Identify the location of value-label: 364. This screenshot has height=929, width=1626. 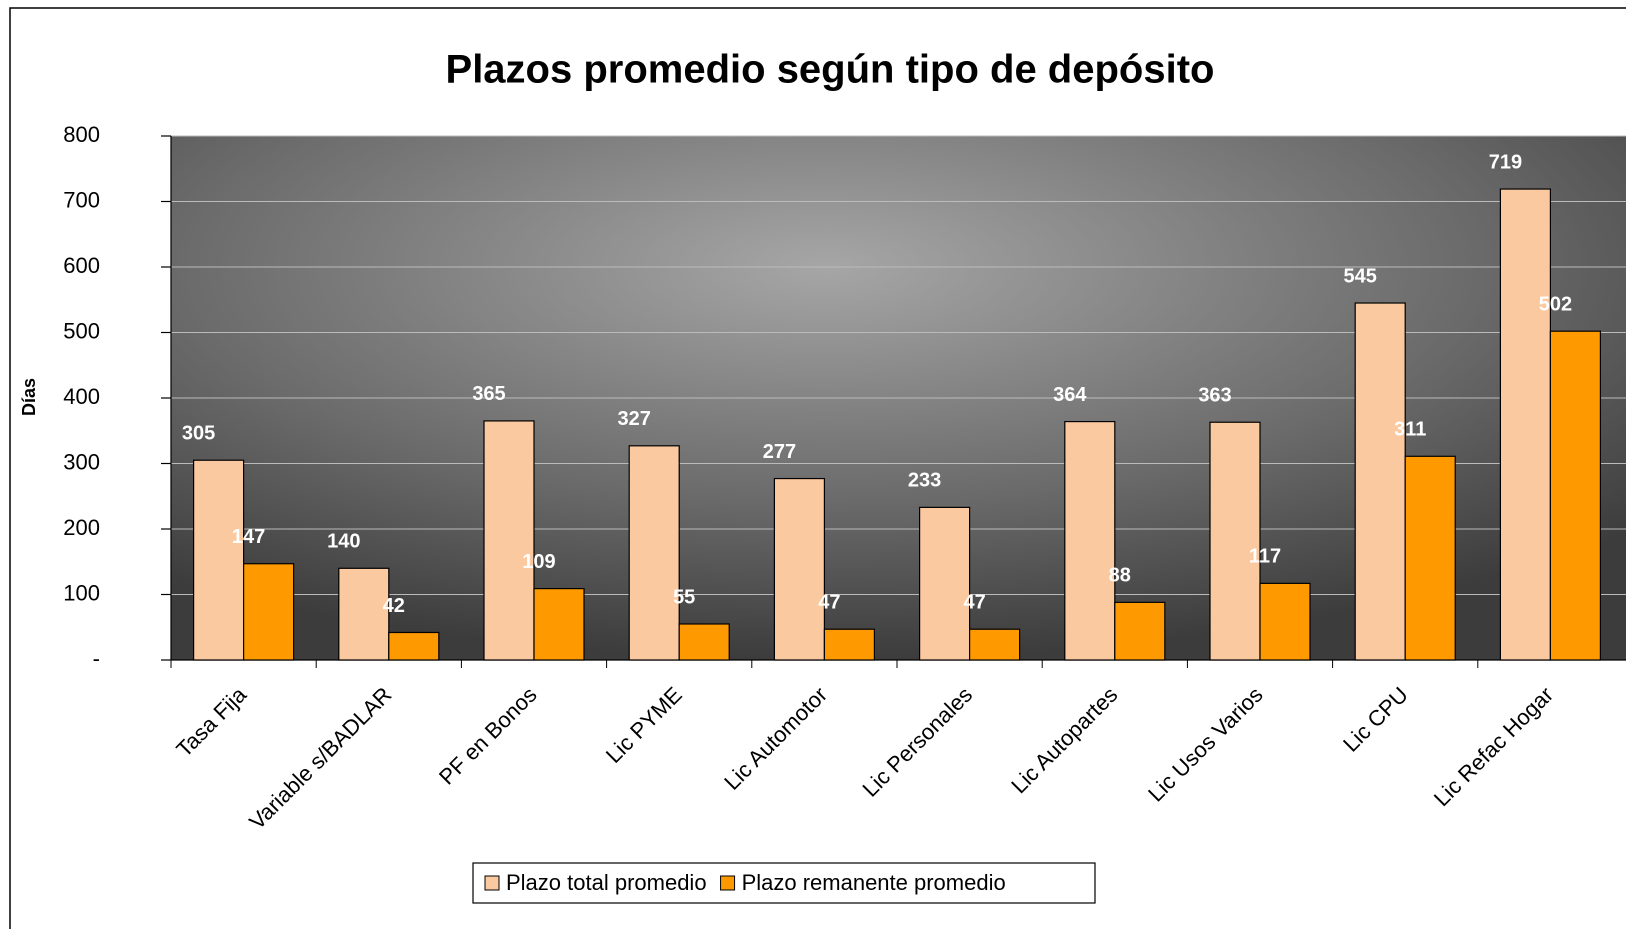
(1070, 395).